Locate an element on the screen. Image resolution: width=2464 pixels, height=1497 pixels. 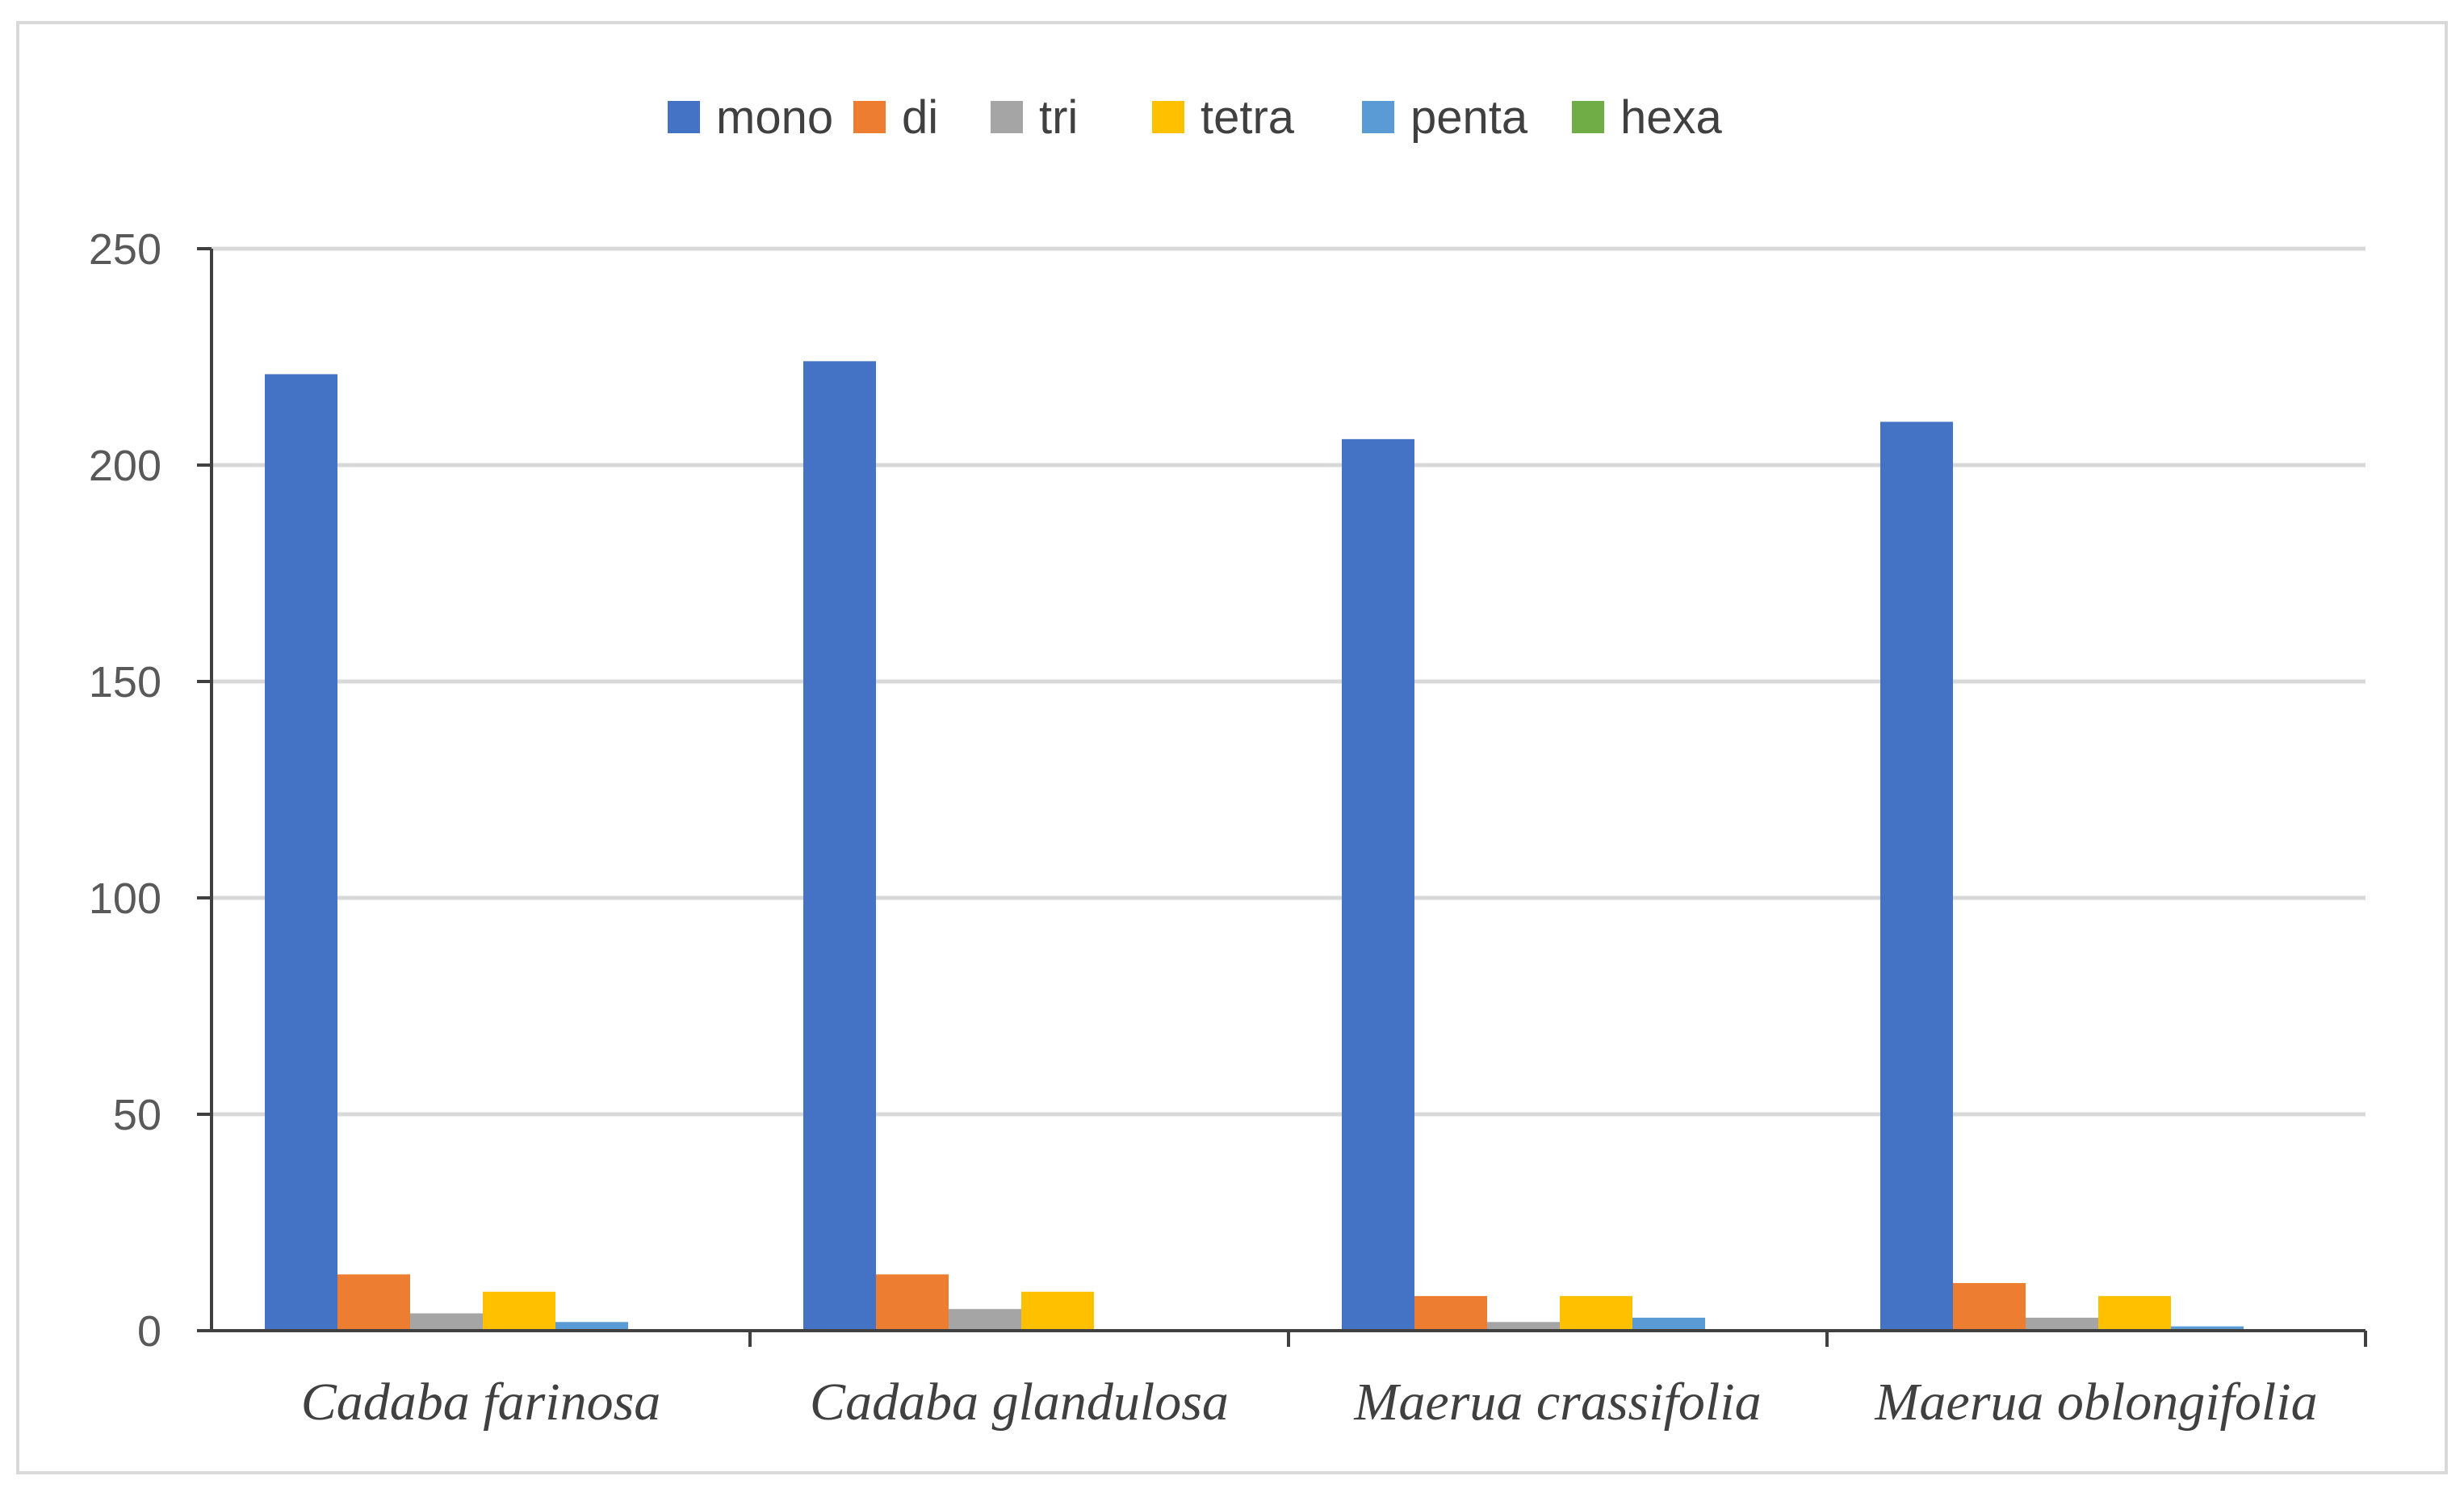
y-tick-label: 200 is located at coordinates (125, 466).